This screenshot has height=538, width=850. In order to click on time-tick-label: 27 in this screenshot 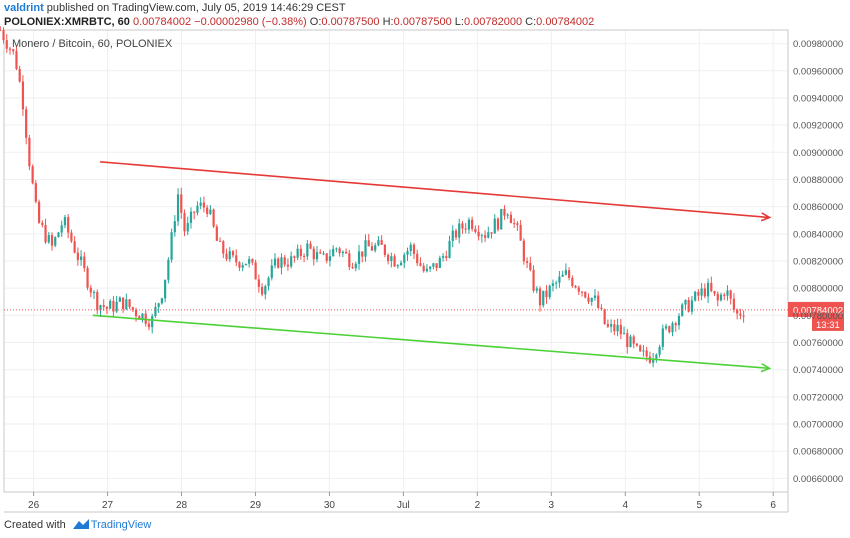, I will do `click(108, 505)`.